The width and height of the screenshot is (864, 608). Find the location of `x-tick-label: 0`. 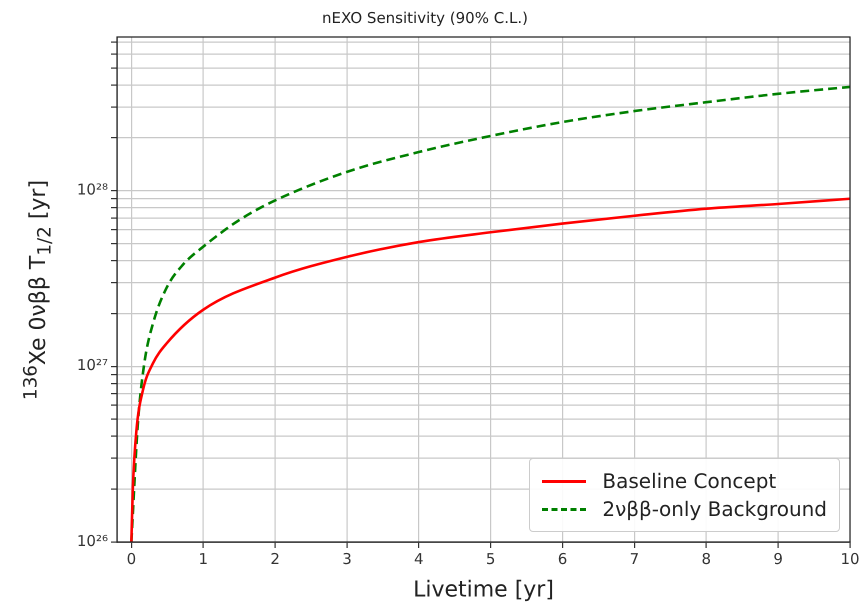

x-tick-label: 0 is located at coordinates (131, 559).